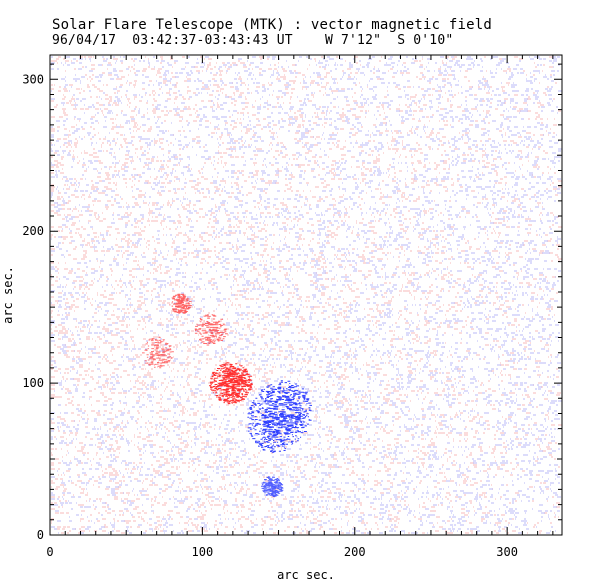 This screenshot has height=585, width=612. I want to click on position-west: W 7'12", so click(353, 40).